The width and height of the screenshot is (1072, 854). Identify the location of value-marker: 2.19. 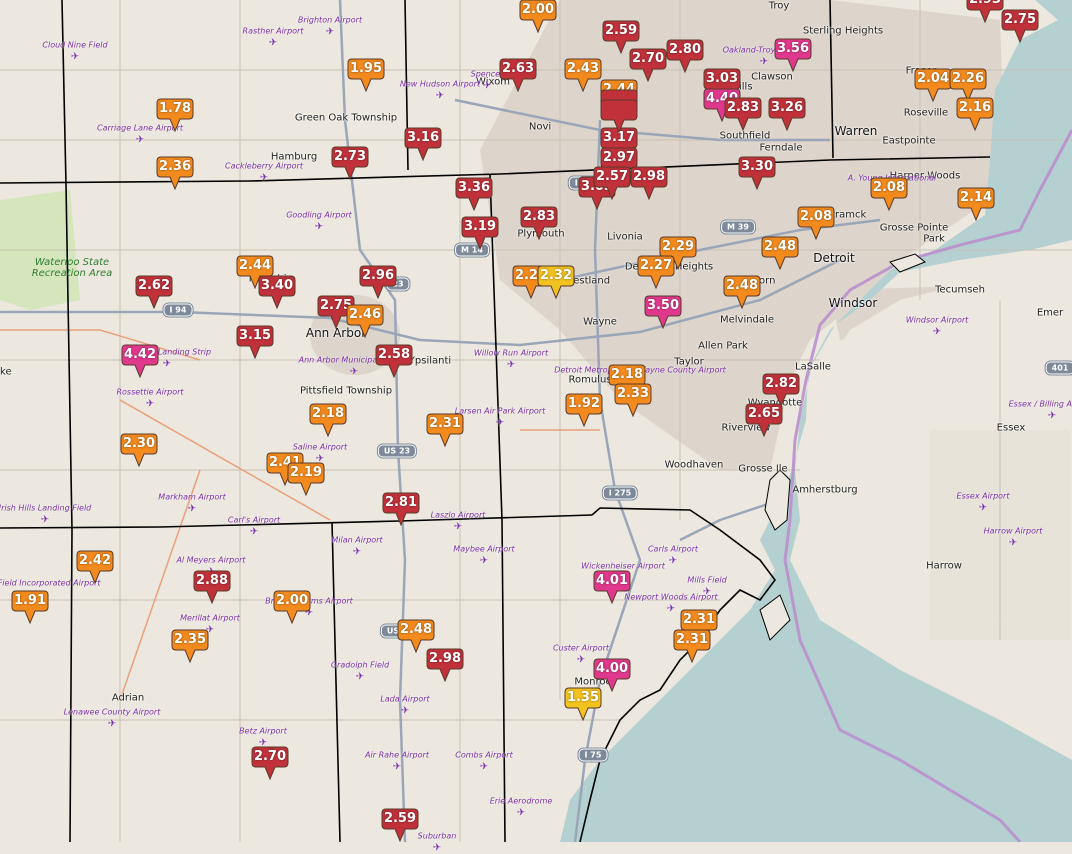
(306, 479).